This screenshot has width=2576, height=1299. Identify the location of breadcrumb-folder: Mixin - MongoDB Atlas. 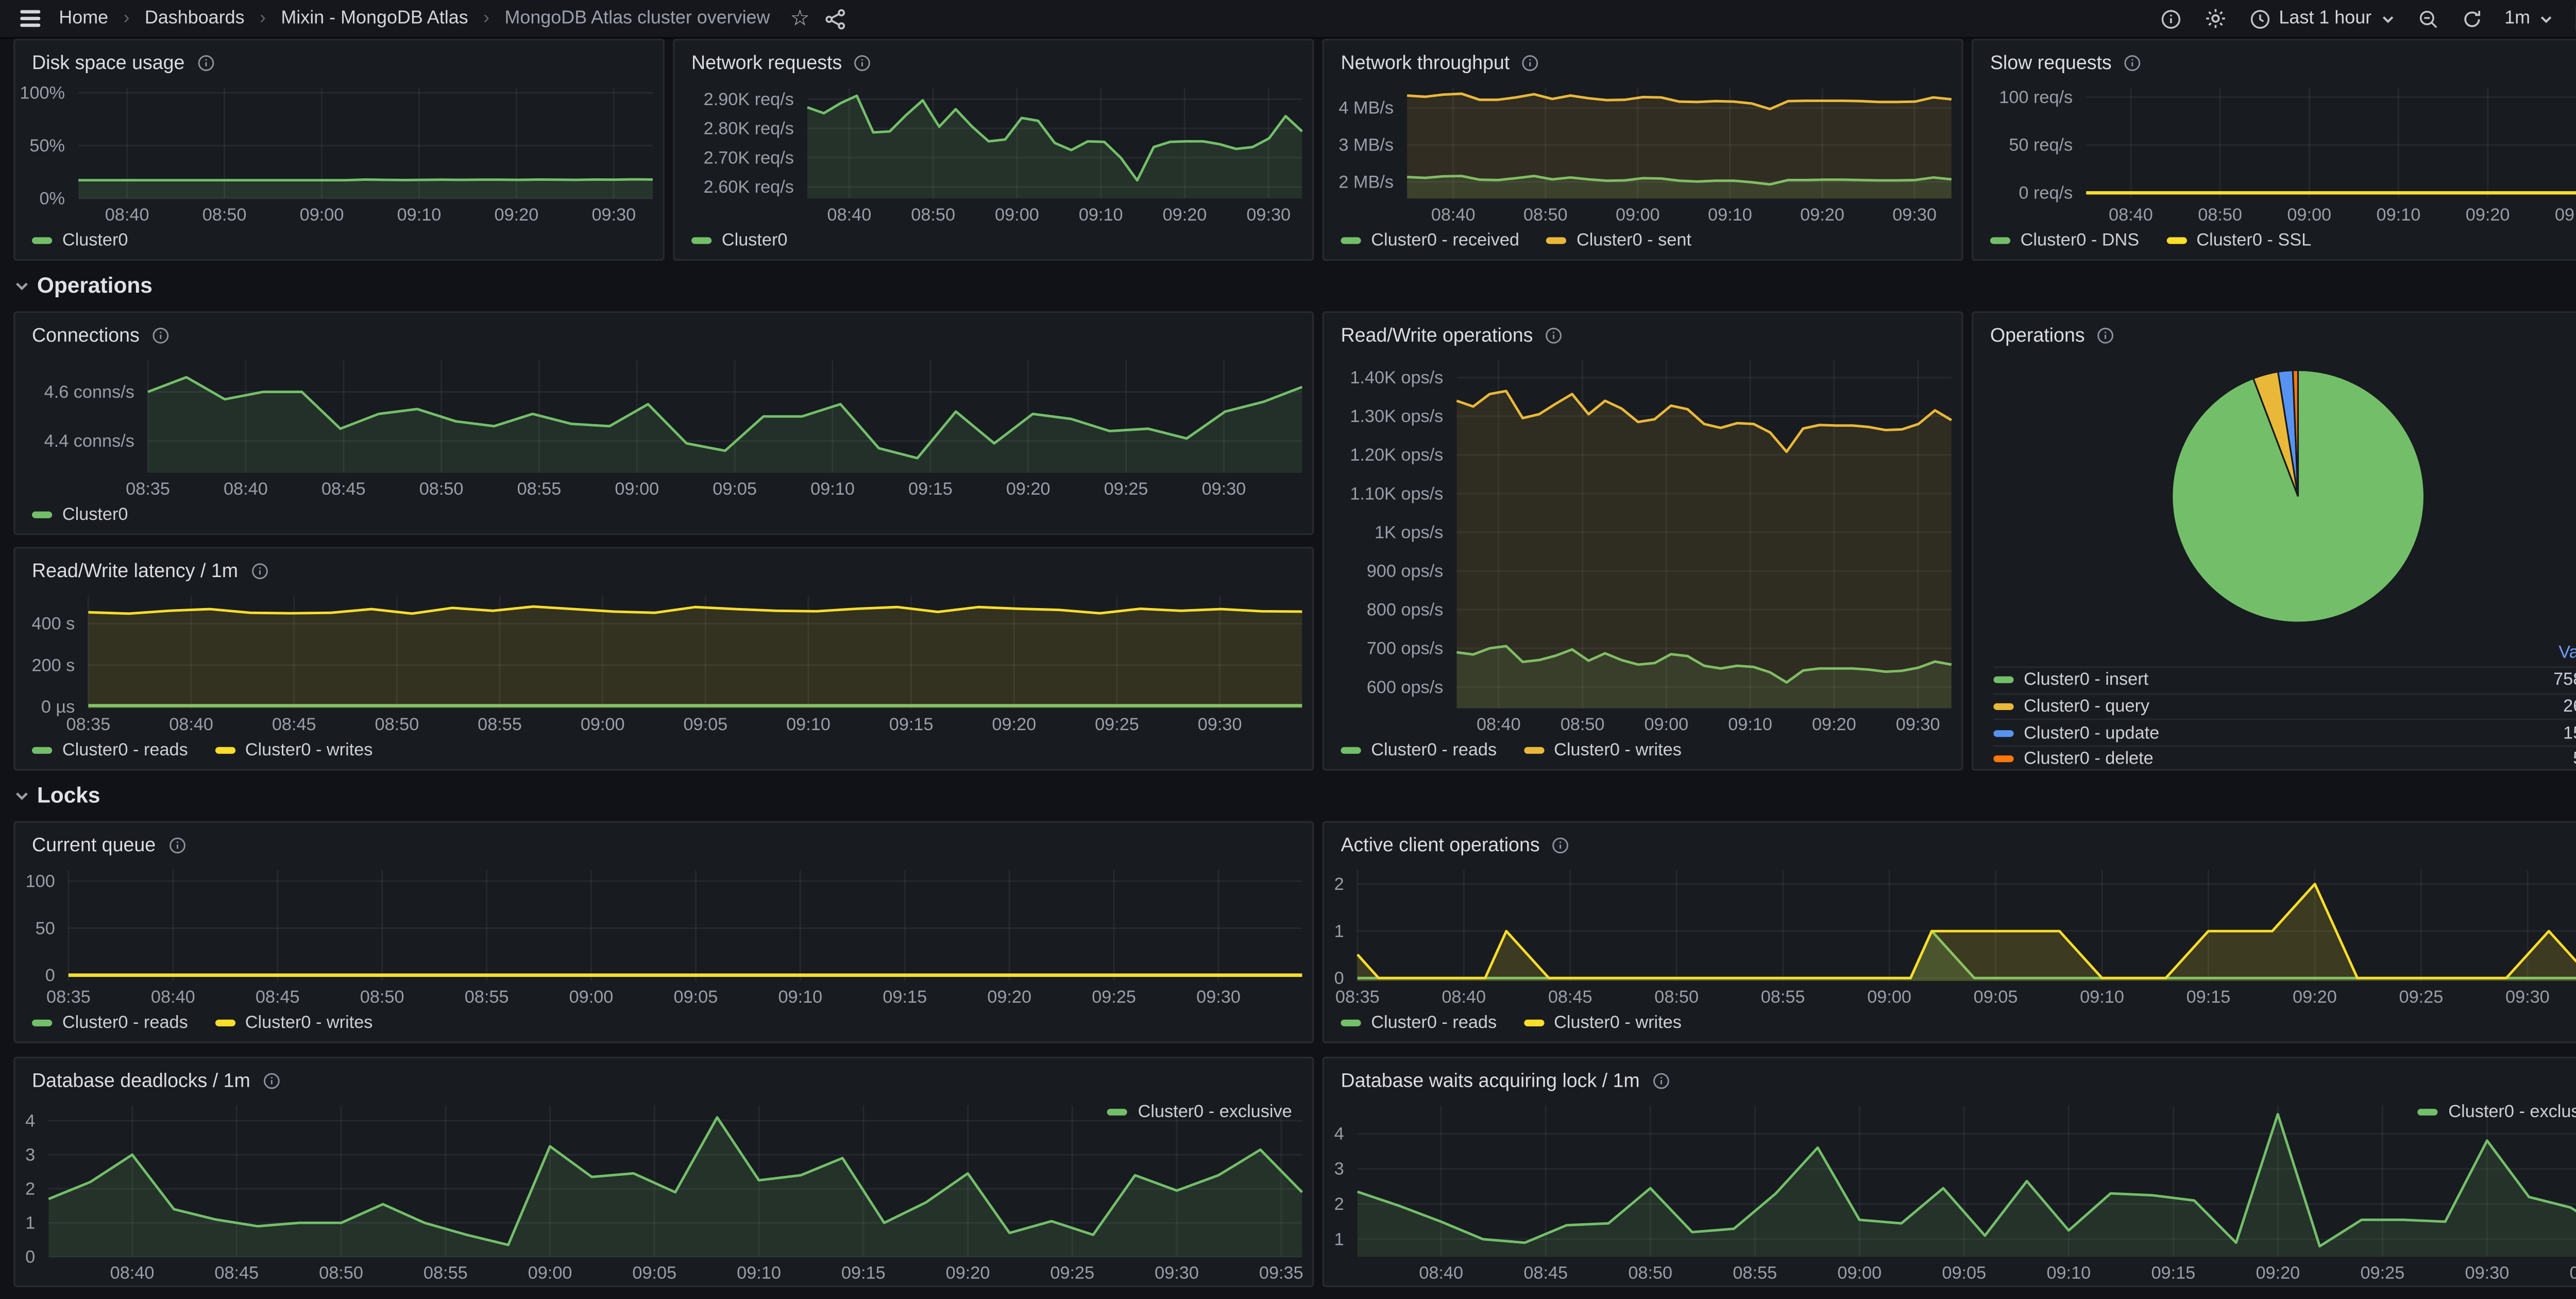
(374, 18).